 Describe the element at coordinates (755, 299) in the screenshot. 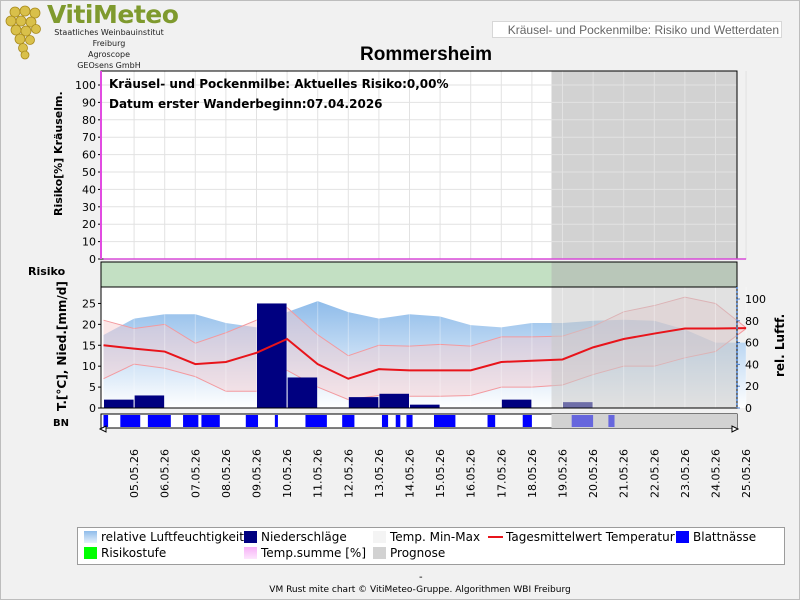

I see `humidity-ytick-label: 100` at that location.